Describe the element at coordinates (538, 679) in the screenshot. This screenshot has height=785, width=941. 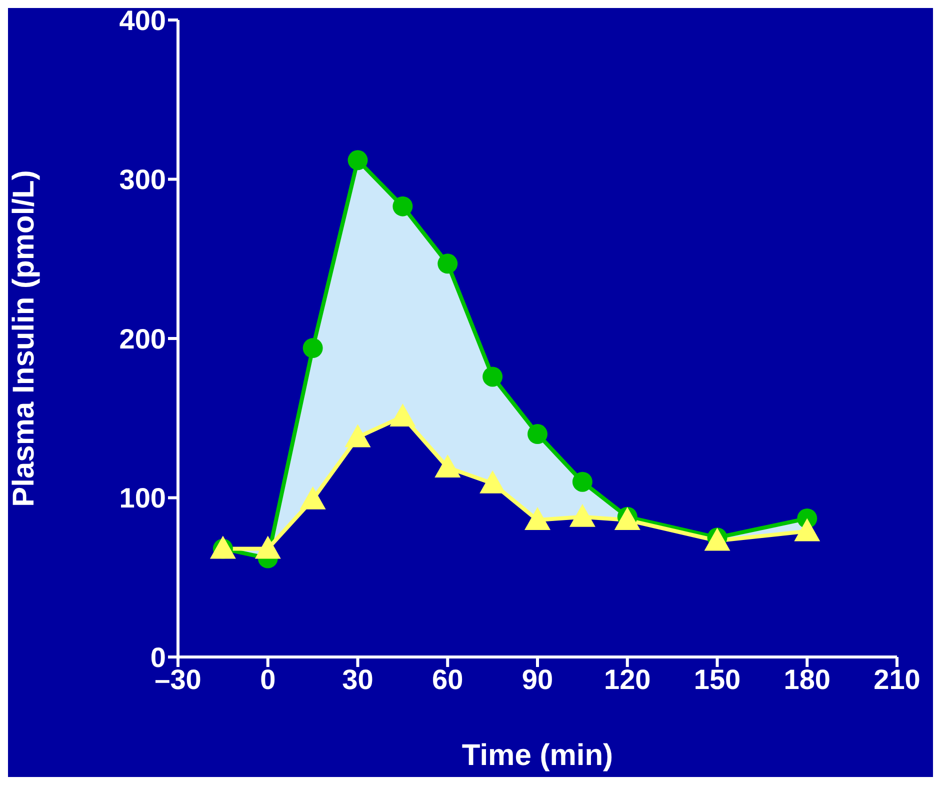
I see `x-tick-label: 90` at that location.